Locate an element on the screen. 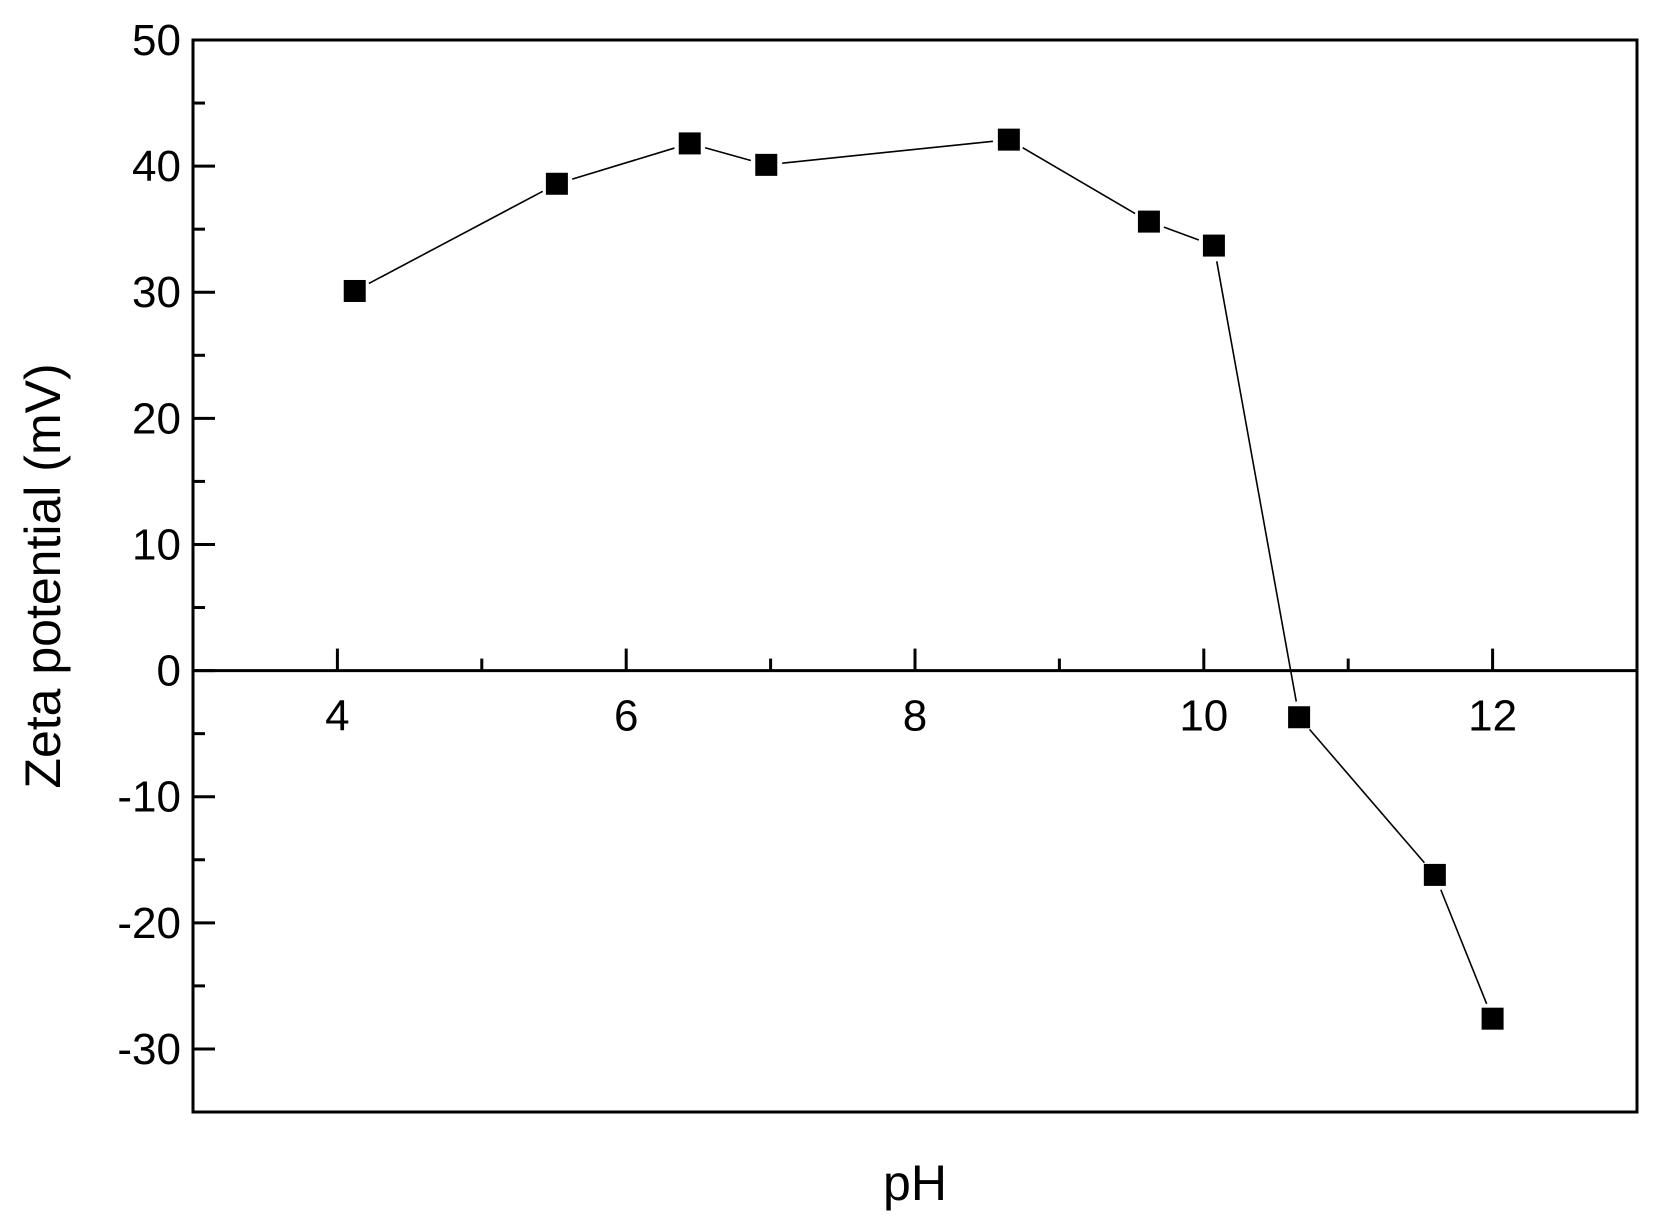 The height and width of the screenshot is (1230, 1657). y-tick-label: 10 is located at coordinates (156, 544).